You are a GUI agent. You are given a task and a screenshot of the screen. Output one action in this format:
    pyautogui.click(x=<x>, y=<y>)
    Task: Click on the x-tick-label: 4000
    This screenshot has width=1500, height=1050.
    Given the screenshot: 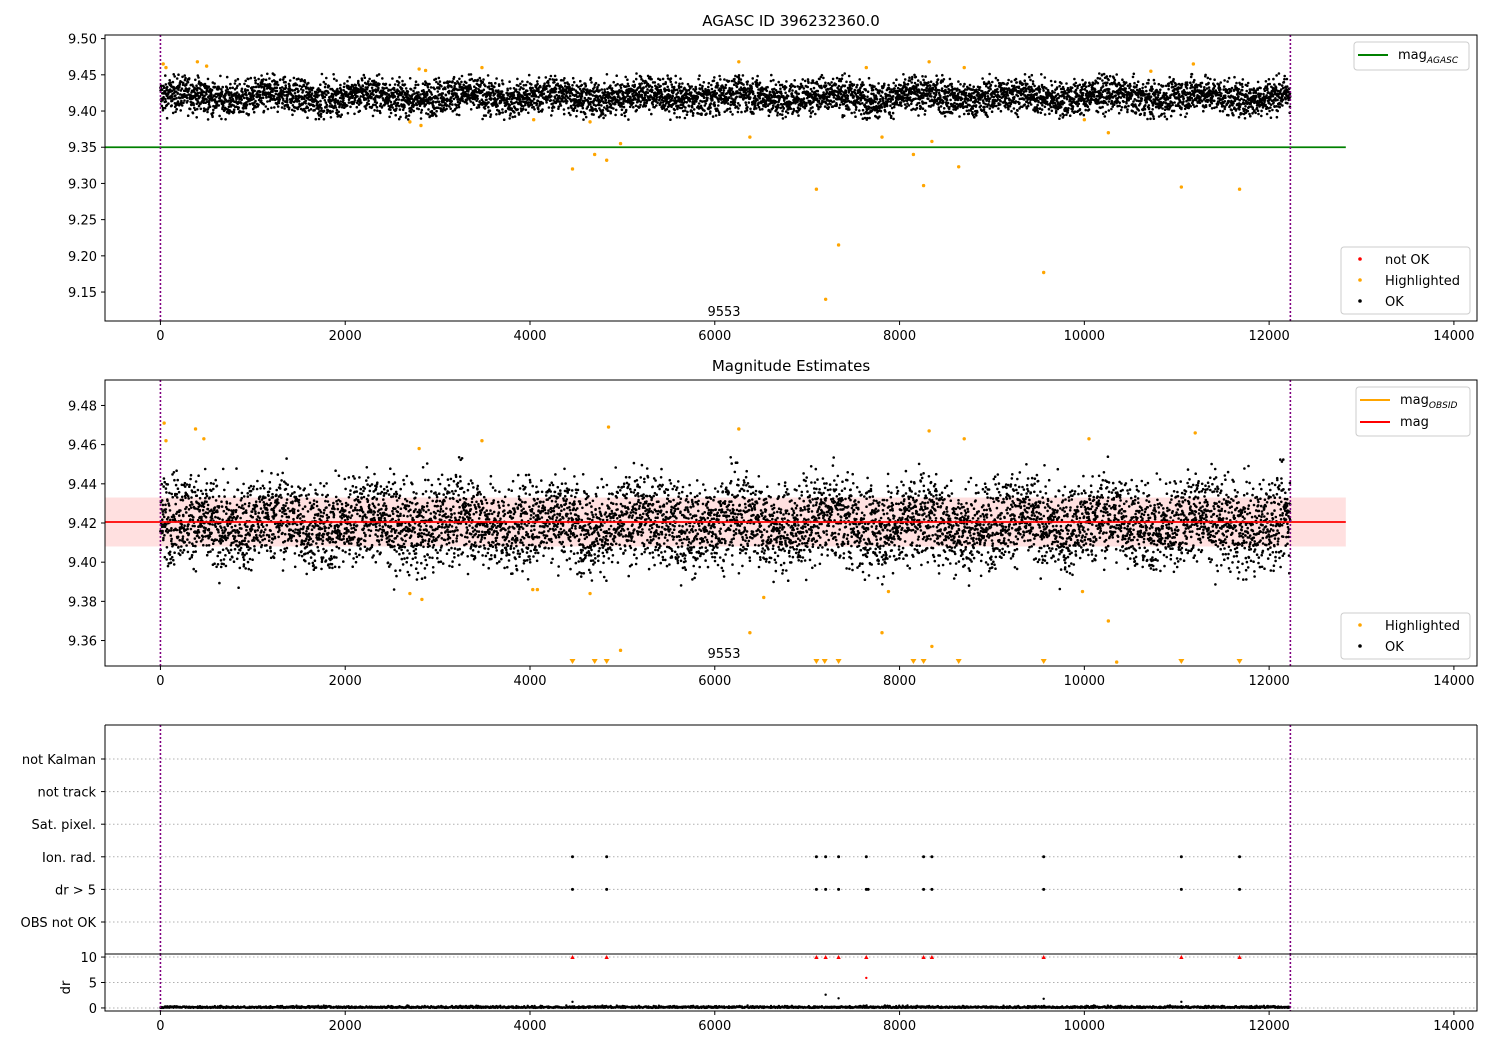 What is the action you would take?
    pyautogui.click(x=529, y=336)
    